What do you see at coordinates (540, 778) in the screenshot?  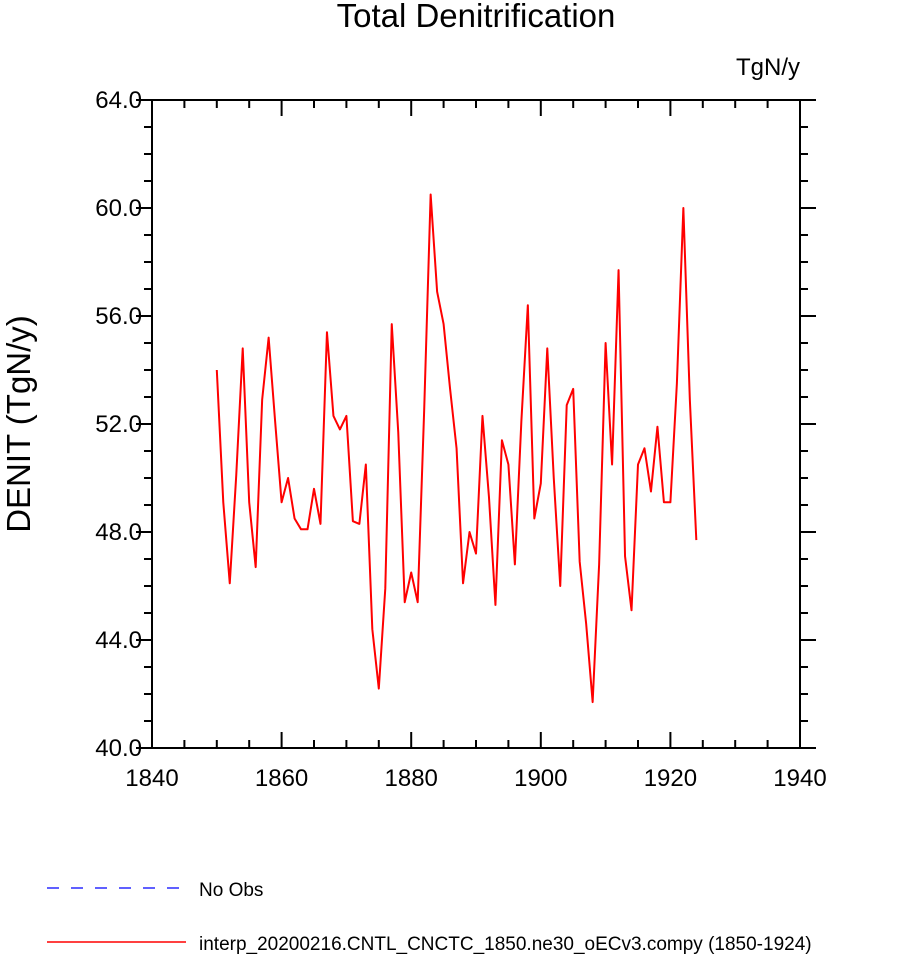 I see `x-tick-label: 1900` at bounding box center [540, 778].